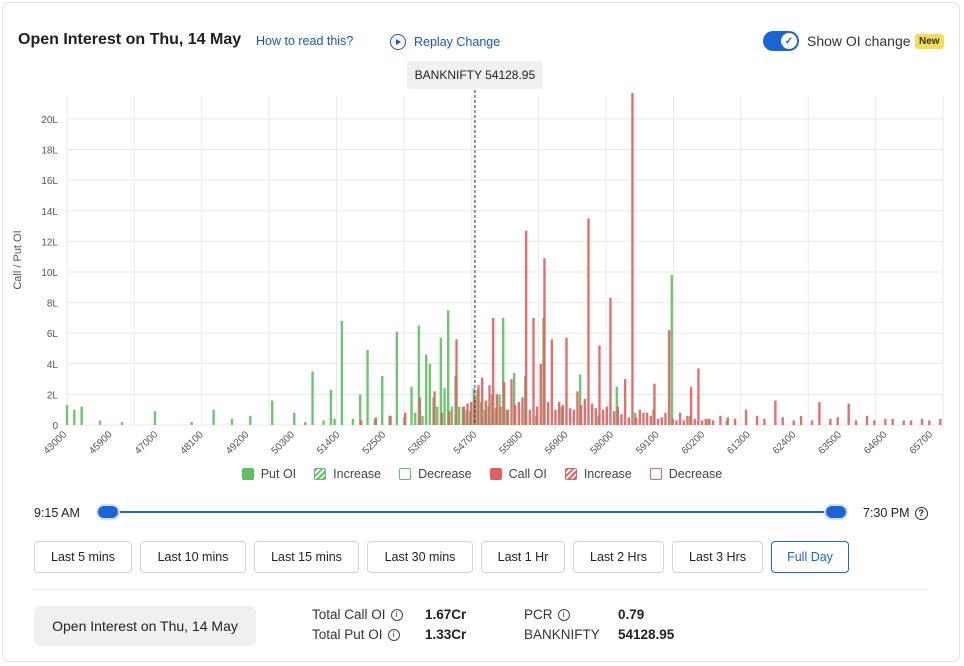 Image resolution: width=964 pixels, height=666 pixels. I want to click on show-oi-change-toggle: ✓, so click(781, 41).